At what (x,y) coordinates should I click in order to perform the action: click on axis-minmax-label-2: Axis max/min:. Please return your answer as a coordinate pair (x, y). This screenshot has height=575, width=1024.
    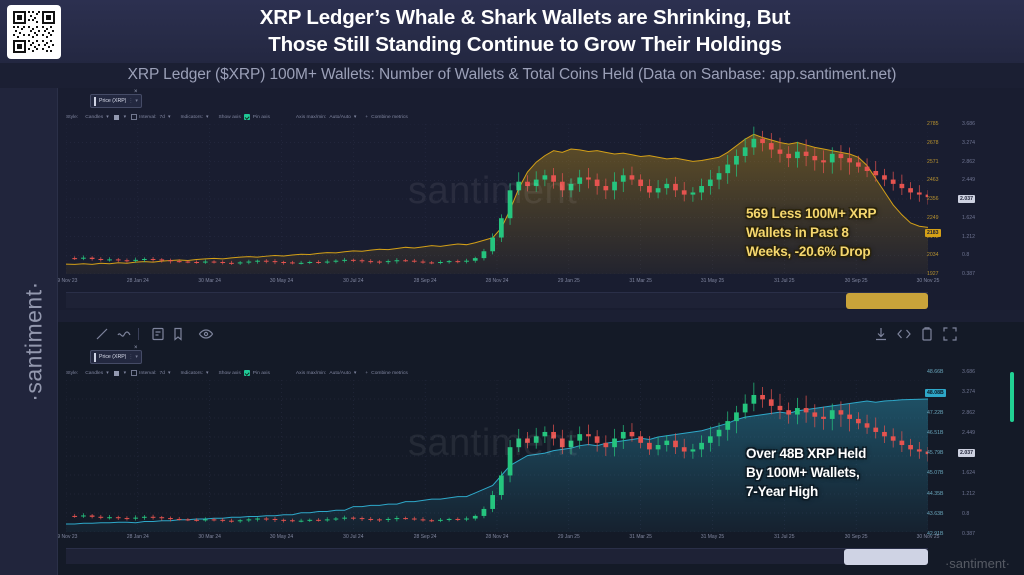
    Looking at the image, I should click on (311, 373).